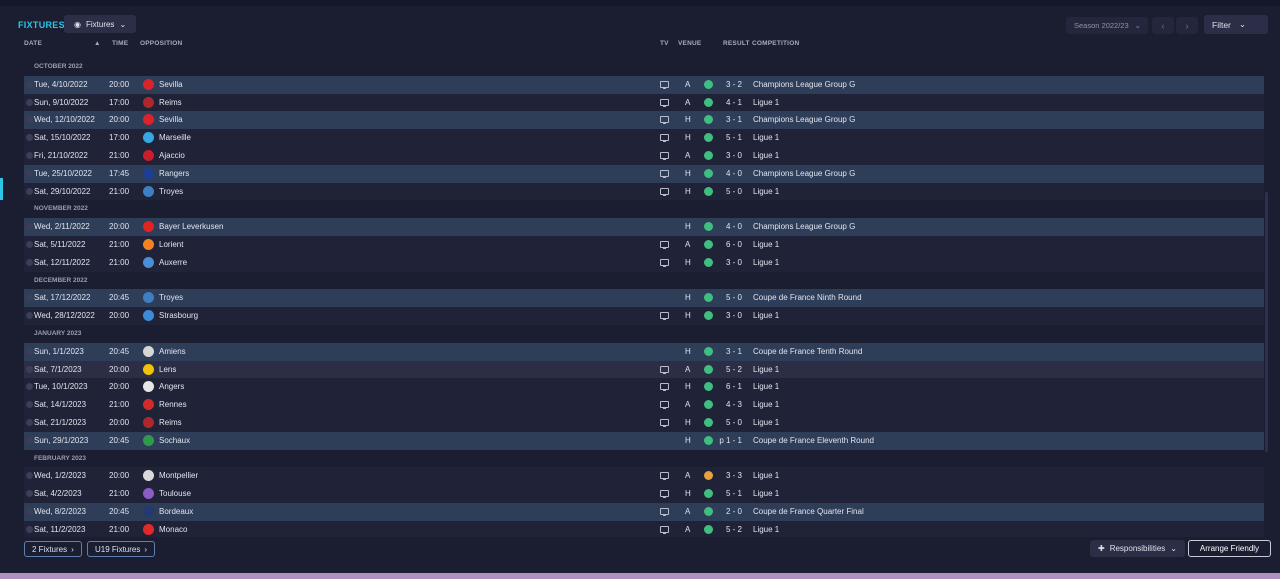 This screenshot has height=579, width=1280. I want to click on fixture-opponent: Montpellier, so click(179, 476).